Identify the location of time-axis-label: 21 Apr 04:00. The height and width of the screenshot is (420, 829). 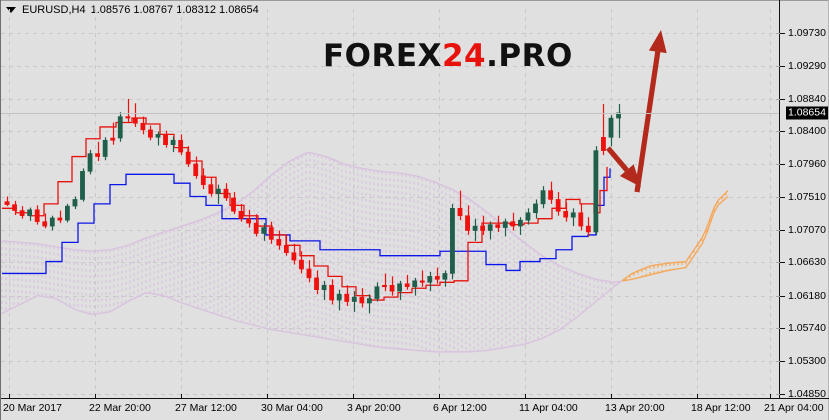
(794, 408).